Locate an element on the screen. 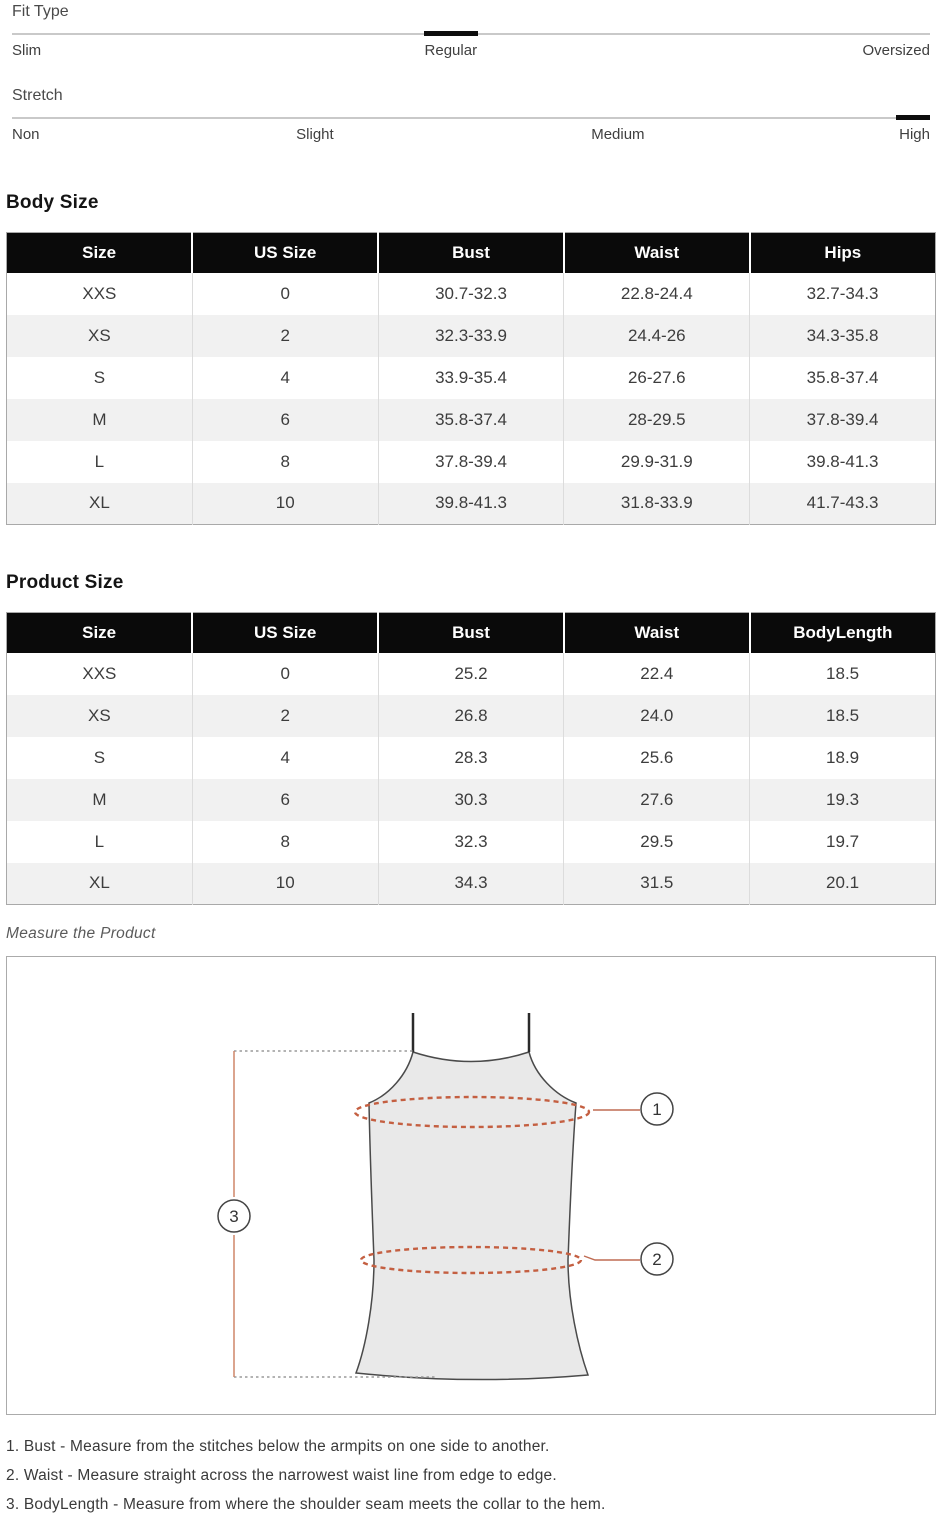 The height and width of the screenshot is (1519, 942). cell: 26-27.6 is located at coordinates (657, 377).